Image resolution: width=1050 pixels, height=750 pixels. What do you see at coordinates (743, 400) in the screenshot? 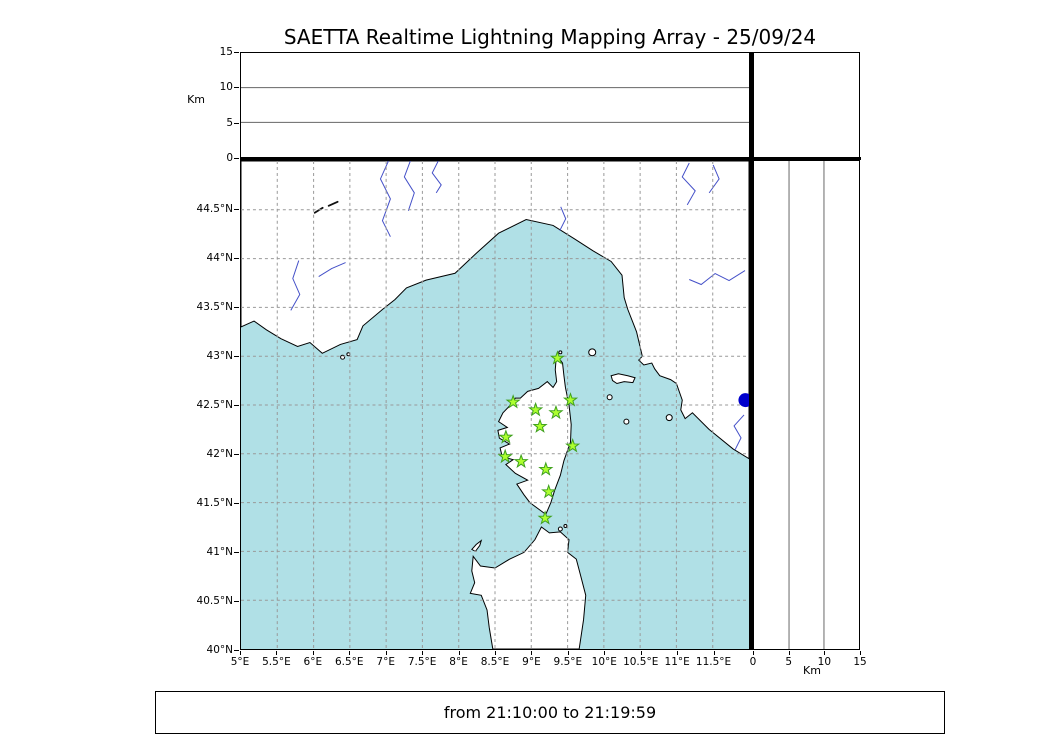
I see `event-marker` at bounding box center [743, 400].